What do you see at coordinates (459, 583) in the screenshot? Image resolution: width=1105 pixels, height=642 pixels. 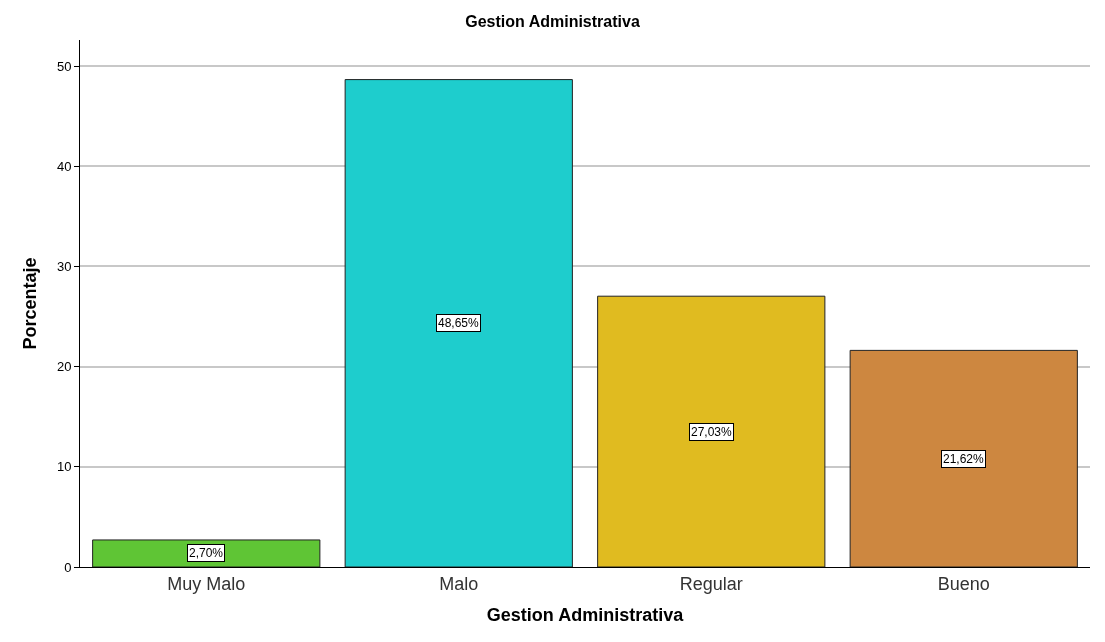 I see `x-tick-label: Malo` at bounding box center [459, 583].